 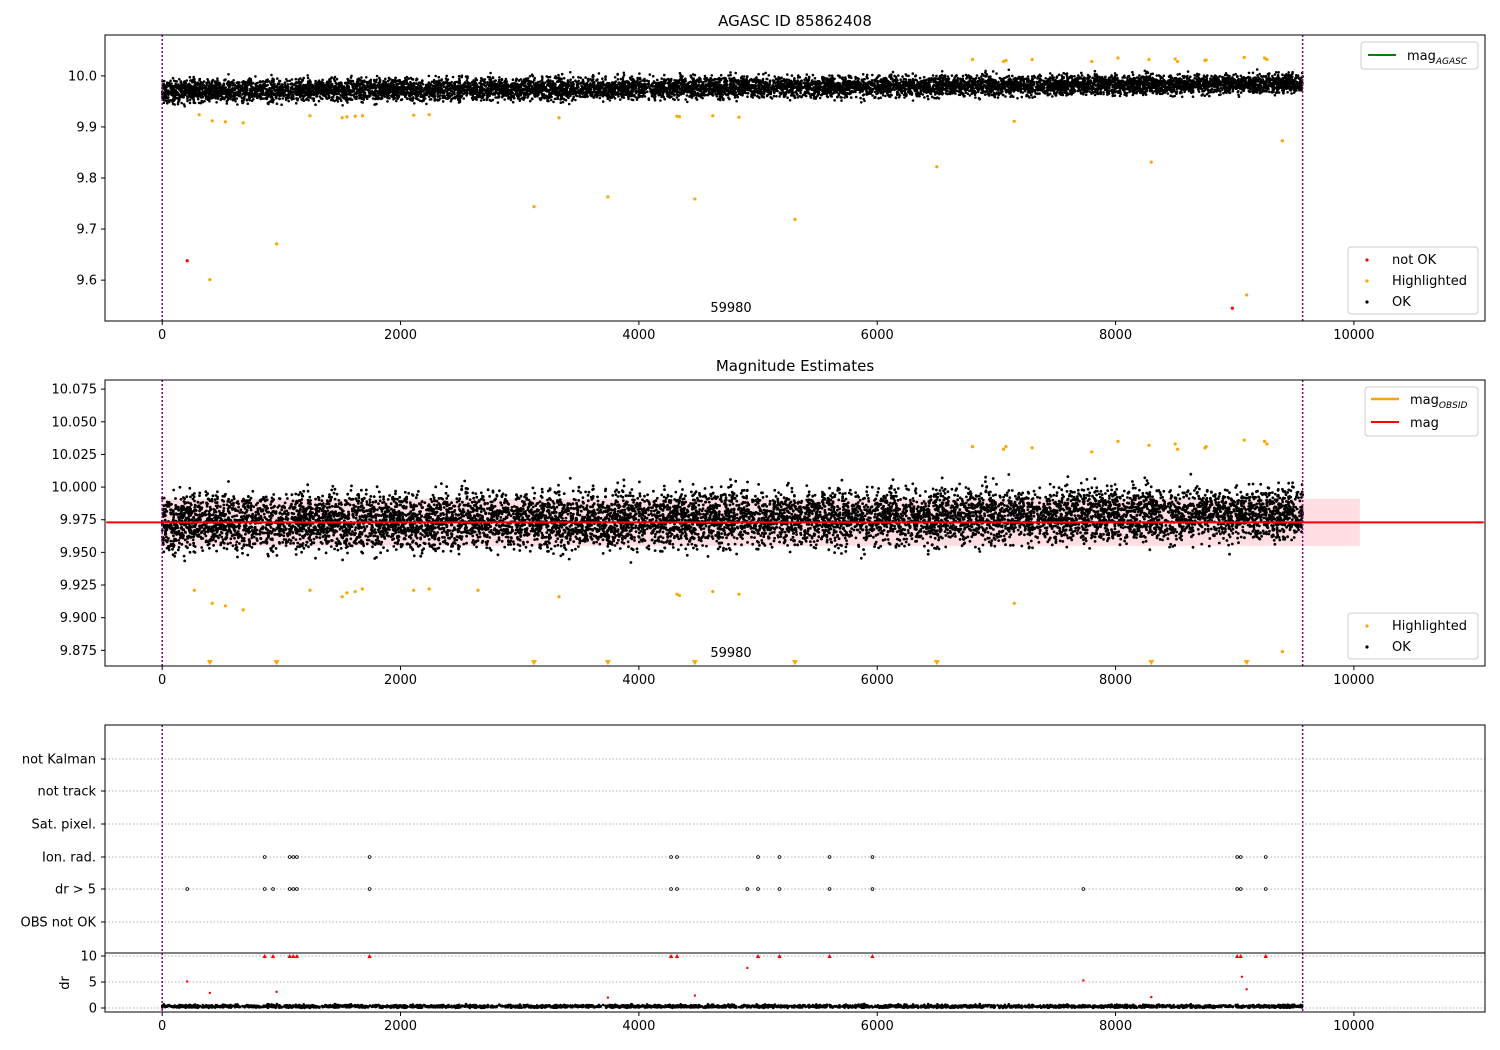 What do you see at coordinates (732, 88) in the screenshot?
I see `ok-points-band` at bounding box center [732, 88].